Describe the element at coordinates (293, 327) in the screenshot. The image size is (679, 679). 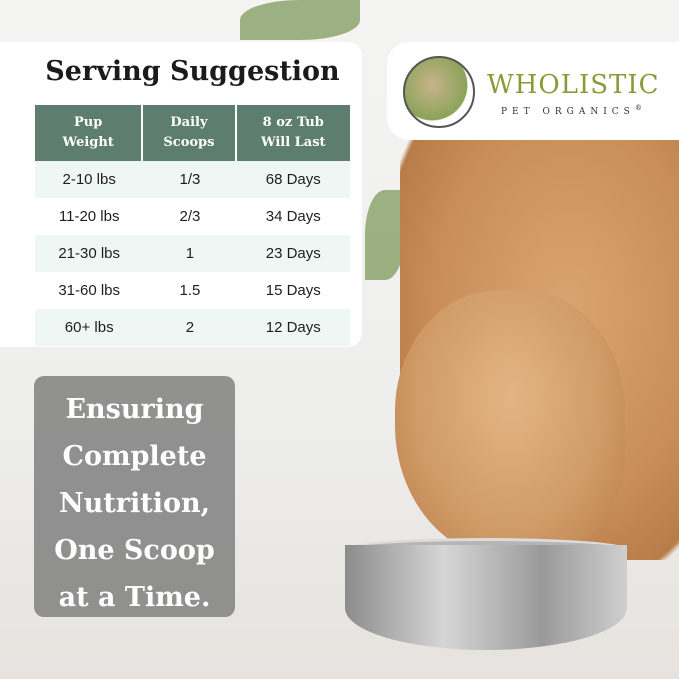
I see `table-cell: 12 Days` at that location.